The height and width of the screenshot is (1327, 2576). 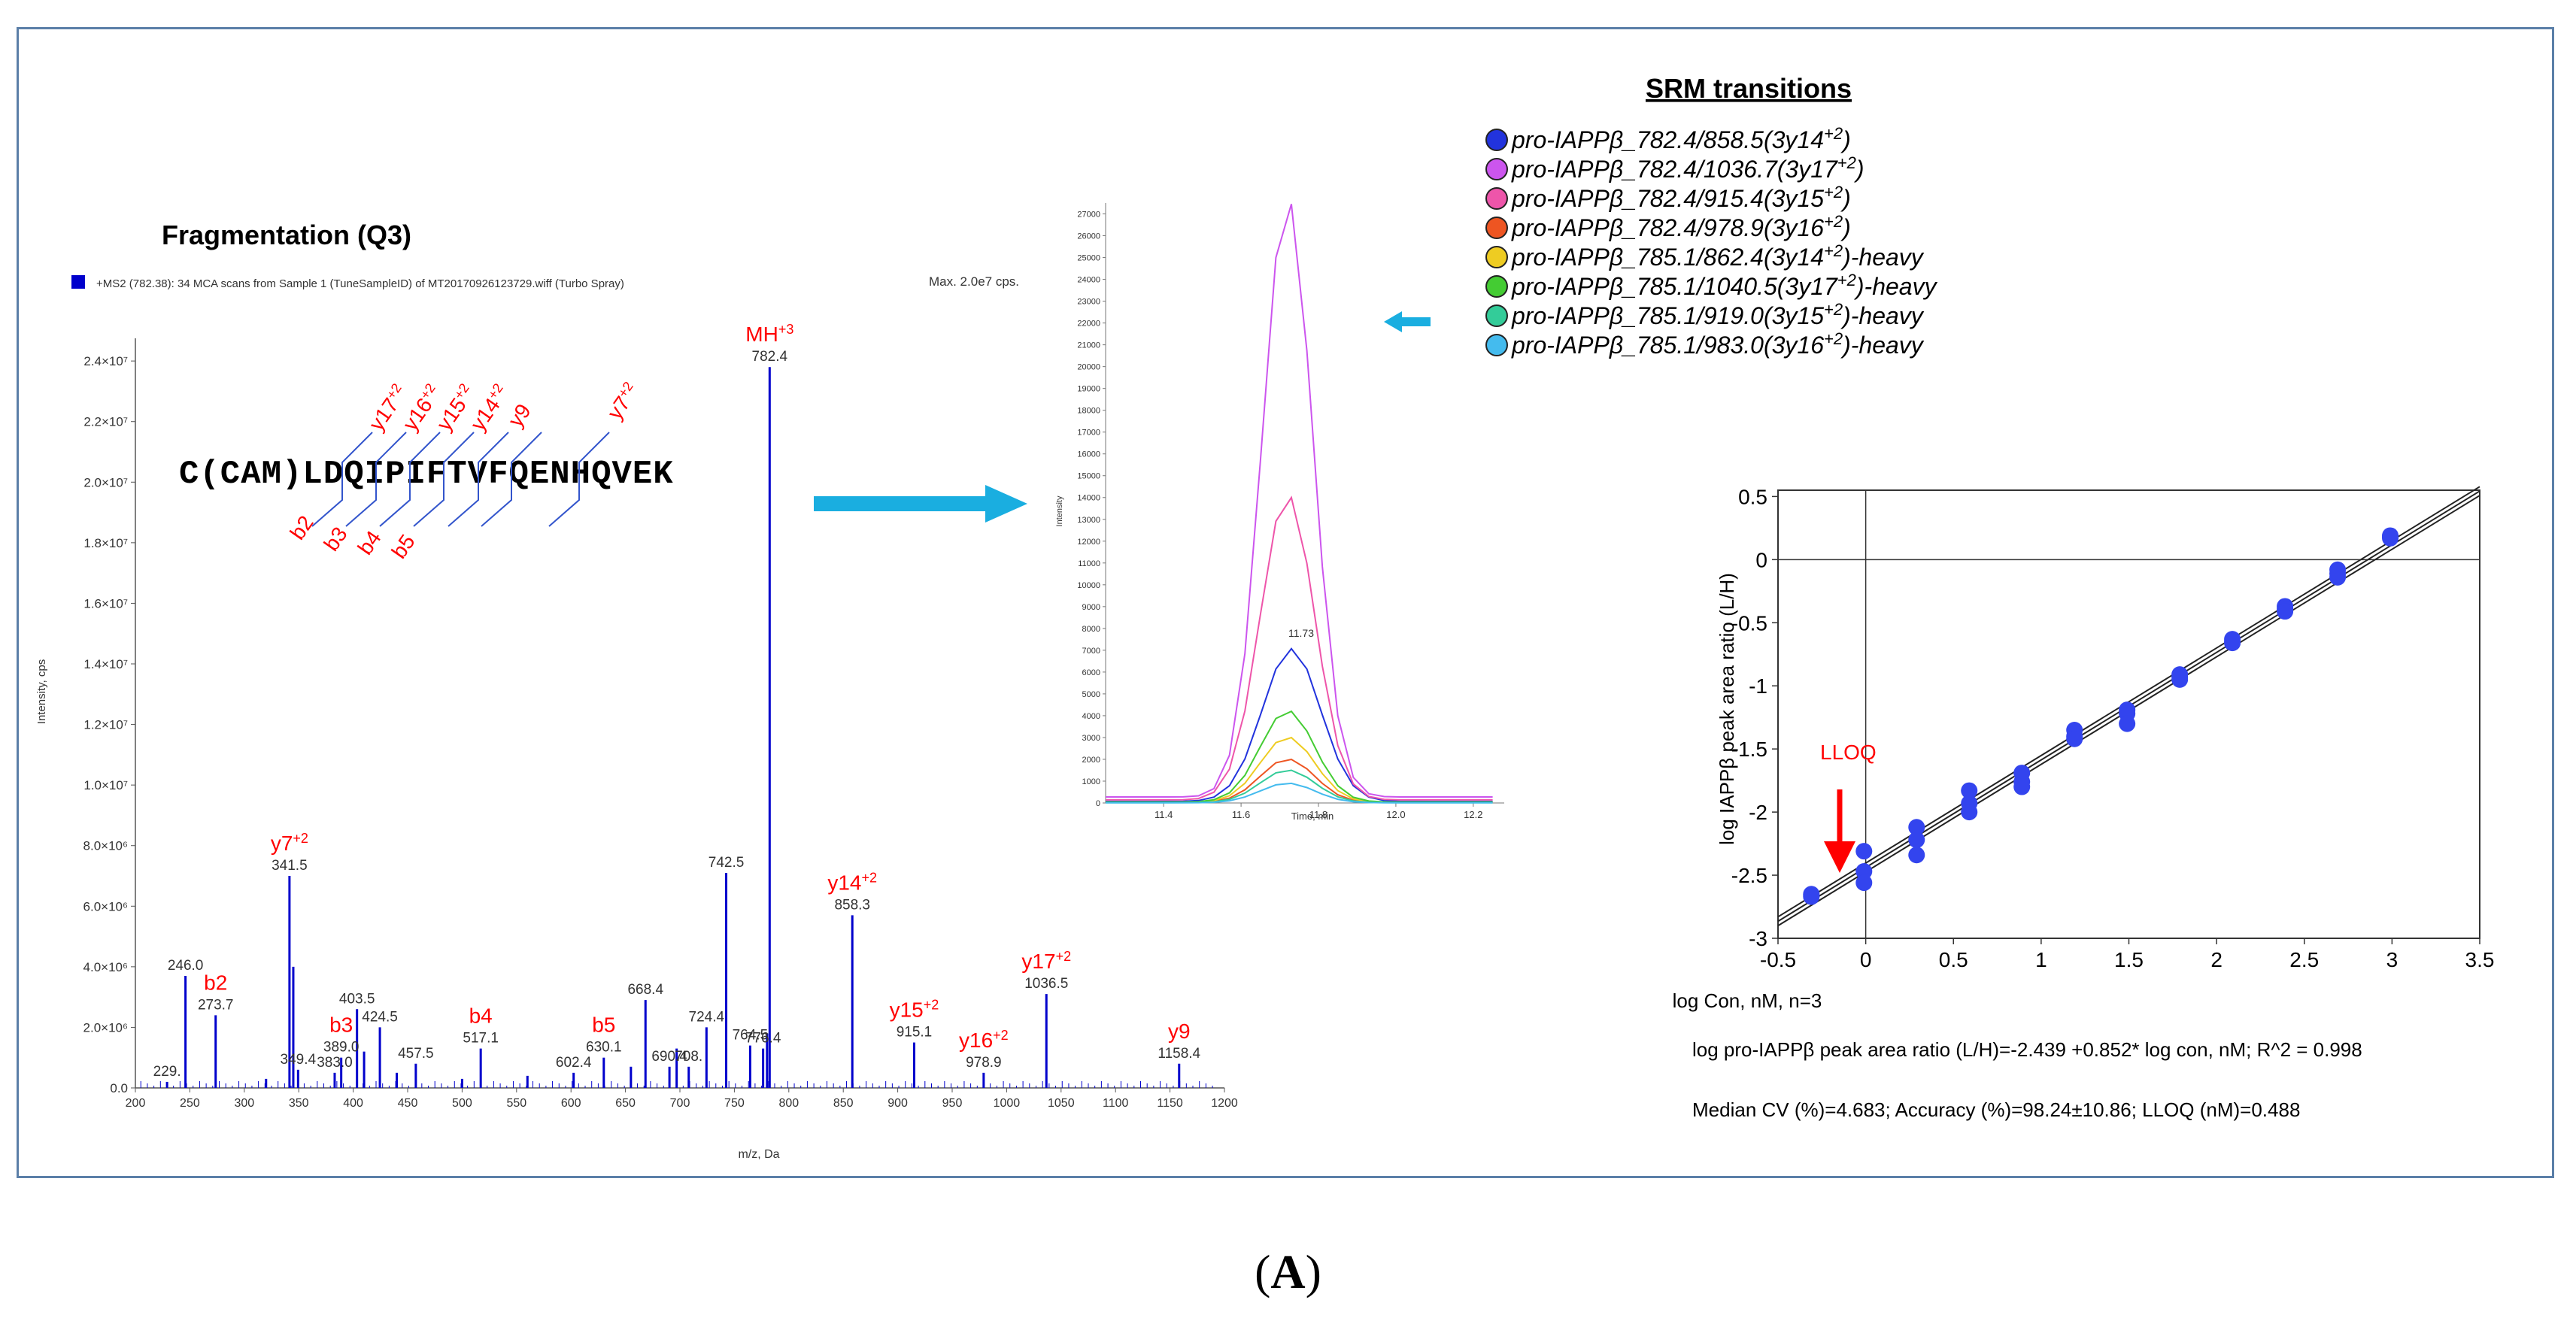 What do you see at coordinates (462, 1103) in the screenshot?
I see `spectrum-x-tick-label: 500` at bounding box center [462, 1103].